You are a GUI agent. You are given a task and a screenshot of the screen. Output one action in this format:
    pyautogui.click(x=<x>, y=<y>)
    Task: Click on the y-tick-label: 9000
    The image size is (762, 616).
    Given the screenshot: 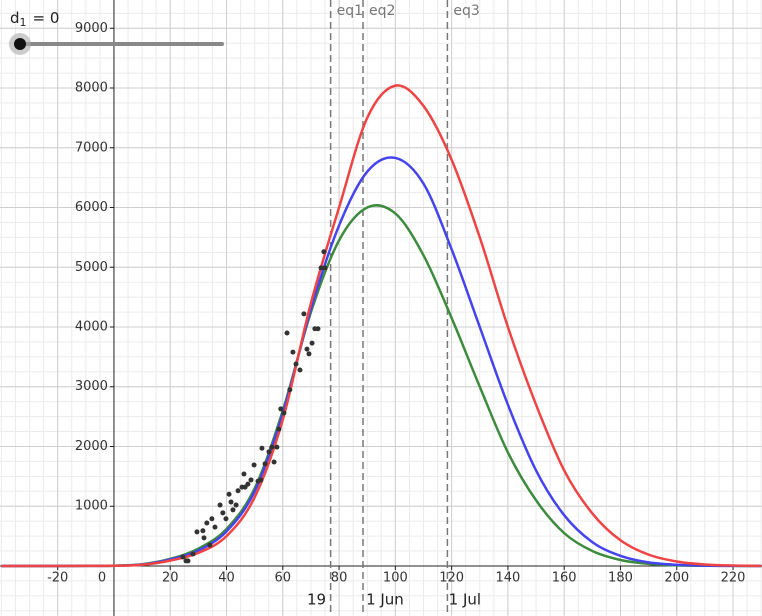 What is the action you would take?
    pyautogui.click(x=91, y=28)
    